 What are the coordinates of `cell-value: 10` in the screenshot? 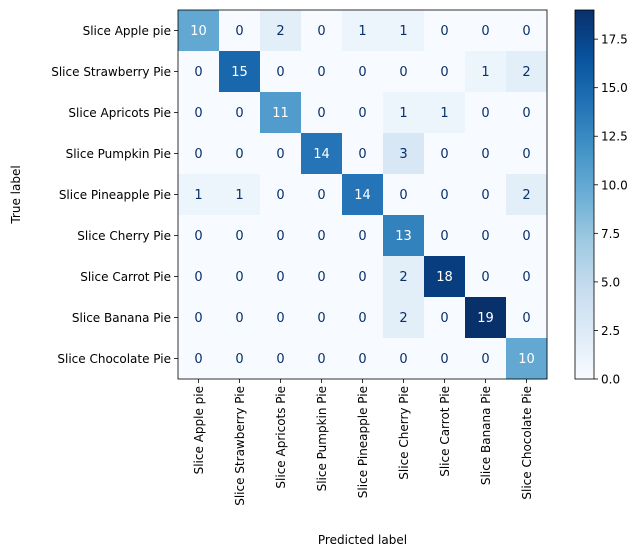 It's located at (526, 359).